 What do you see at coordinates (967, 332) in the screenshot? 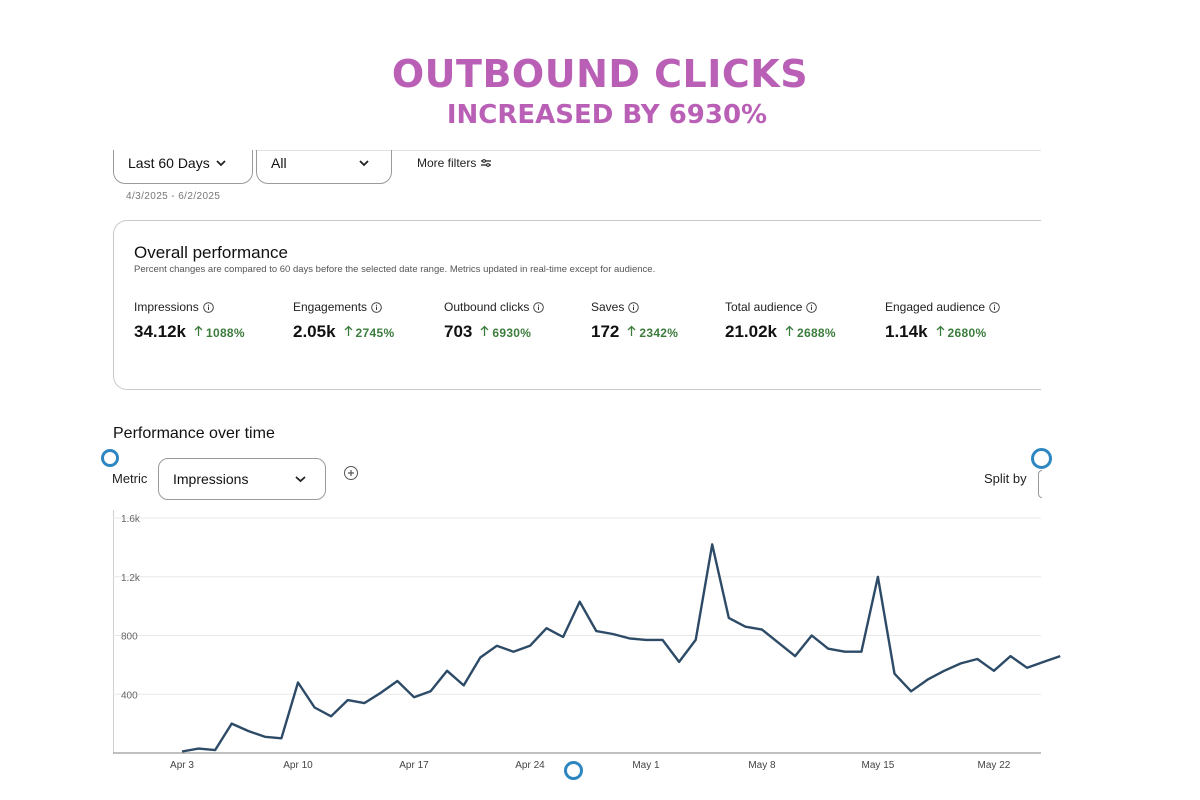
I see `metric-change-value: 2680%` at bounding box center [967, 332].